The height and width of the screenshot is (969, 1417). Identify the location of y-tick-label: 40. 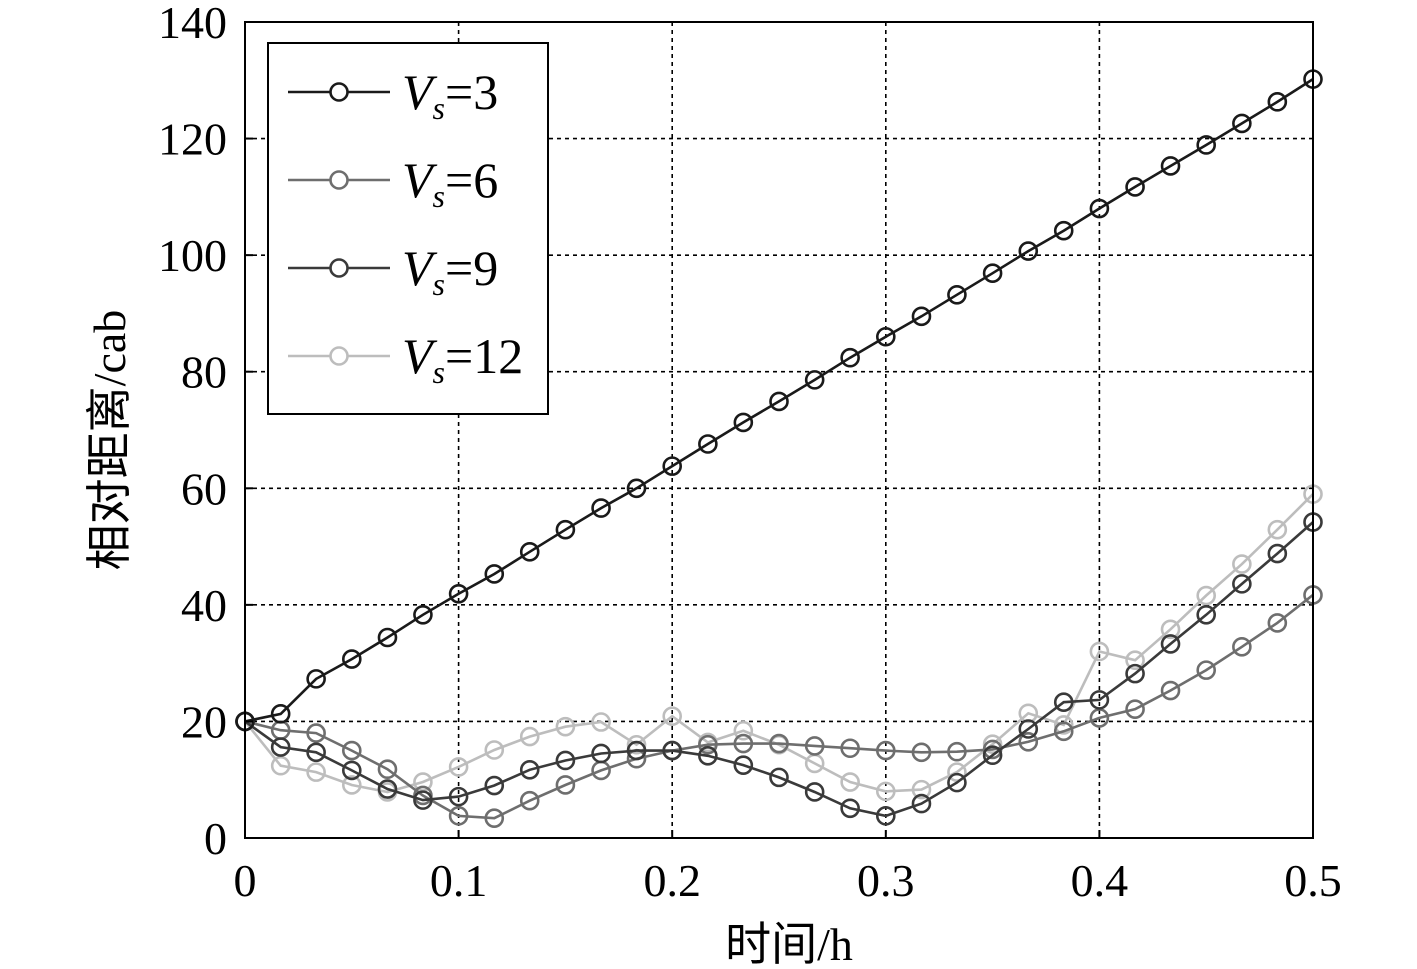
(204, 605).